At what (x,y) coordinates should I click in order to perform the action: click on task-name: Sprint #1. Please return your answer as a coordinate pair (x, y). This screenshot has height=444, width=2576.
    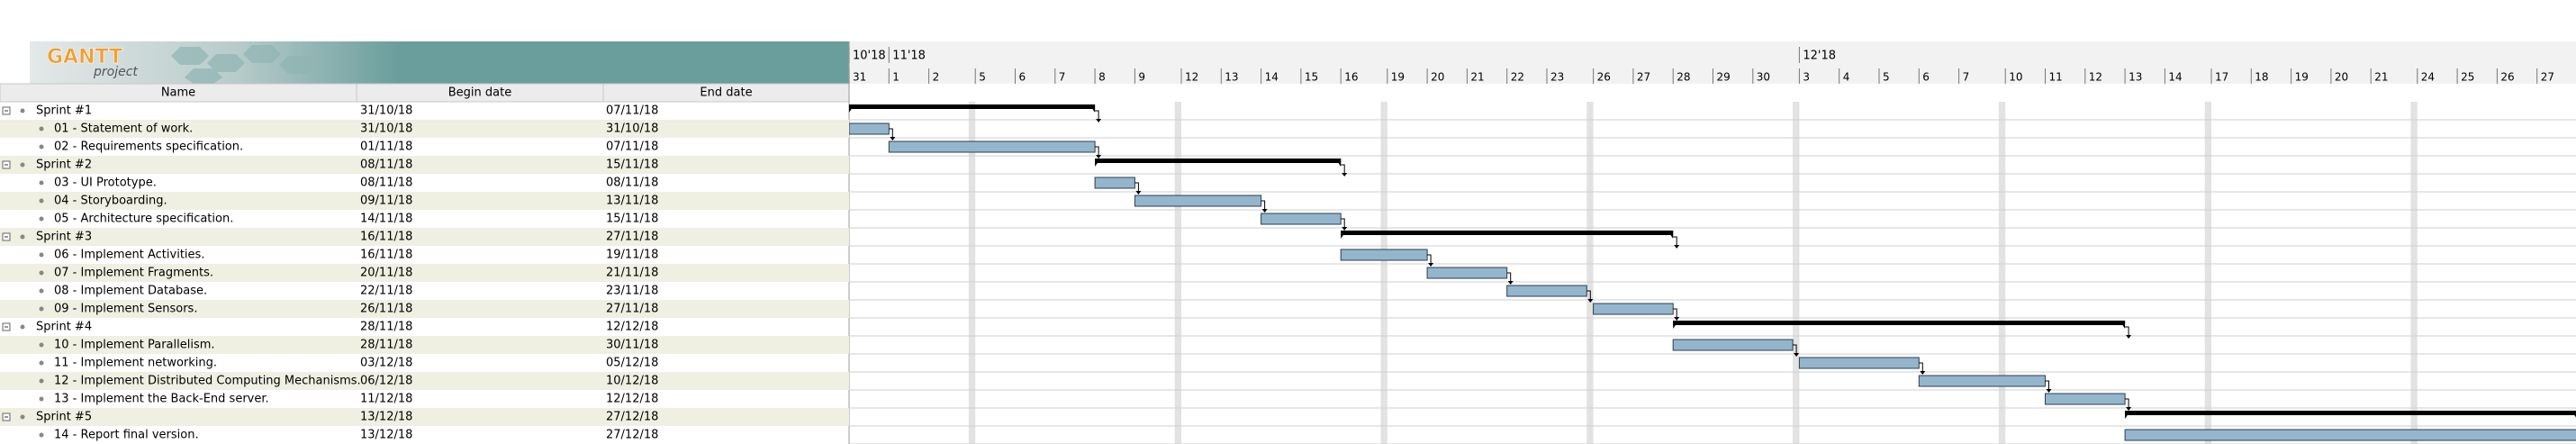
    Looking at the image, I should click on (64, 111).